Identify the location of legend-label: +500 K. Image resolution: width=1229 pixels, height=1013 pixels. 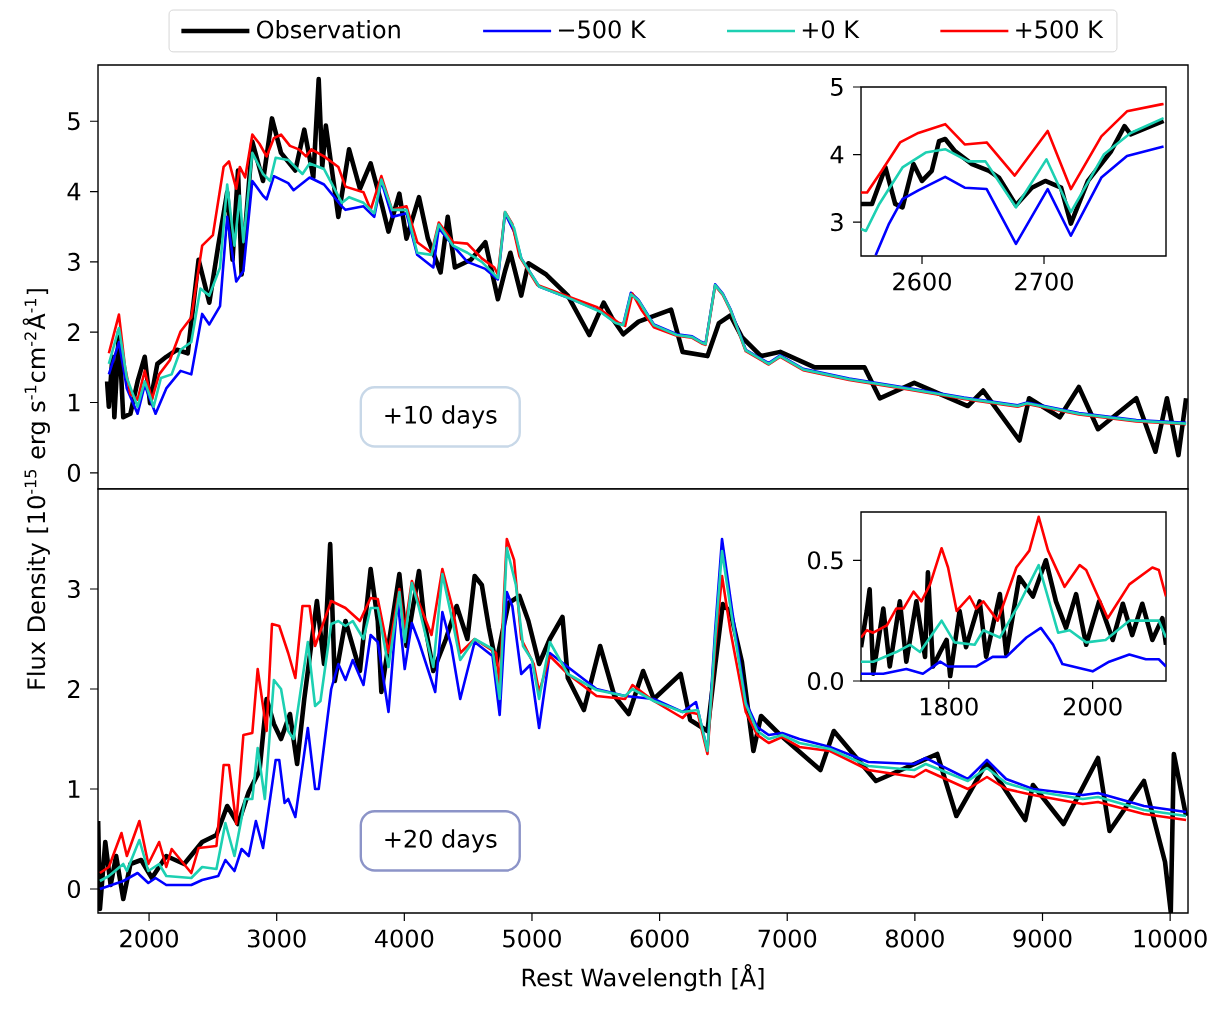
(1060, 29).